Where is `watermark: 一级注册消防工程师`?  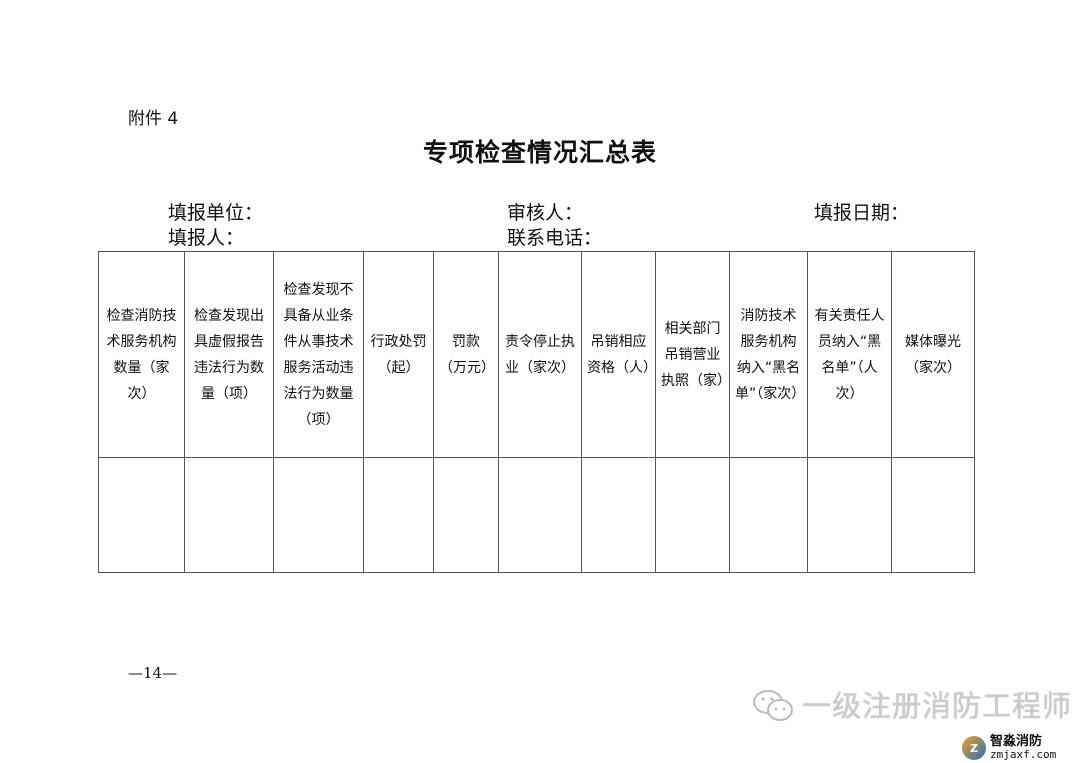 watermark: 一级注册消防工程师 is located at coordinates (912, 706).